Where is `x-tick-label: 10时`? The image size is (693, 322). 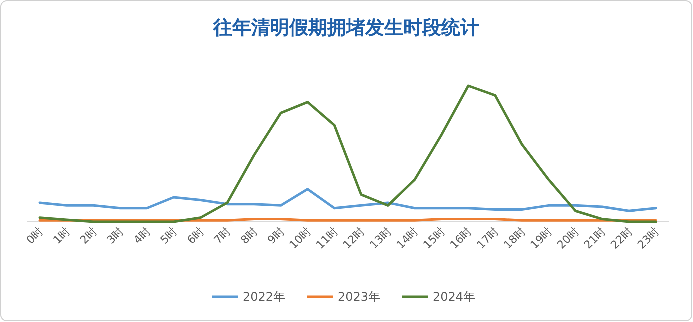
x-tick-label: 10时 is located at coordinates (300, 238).